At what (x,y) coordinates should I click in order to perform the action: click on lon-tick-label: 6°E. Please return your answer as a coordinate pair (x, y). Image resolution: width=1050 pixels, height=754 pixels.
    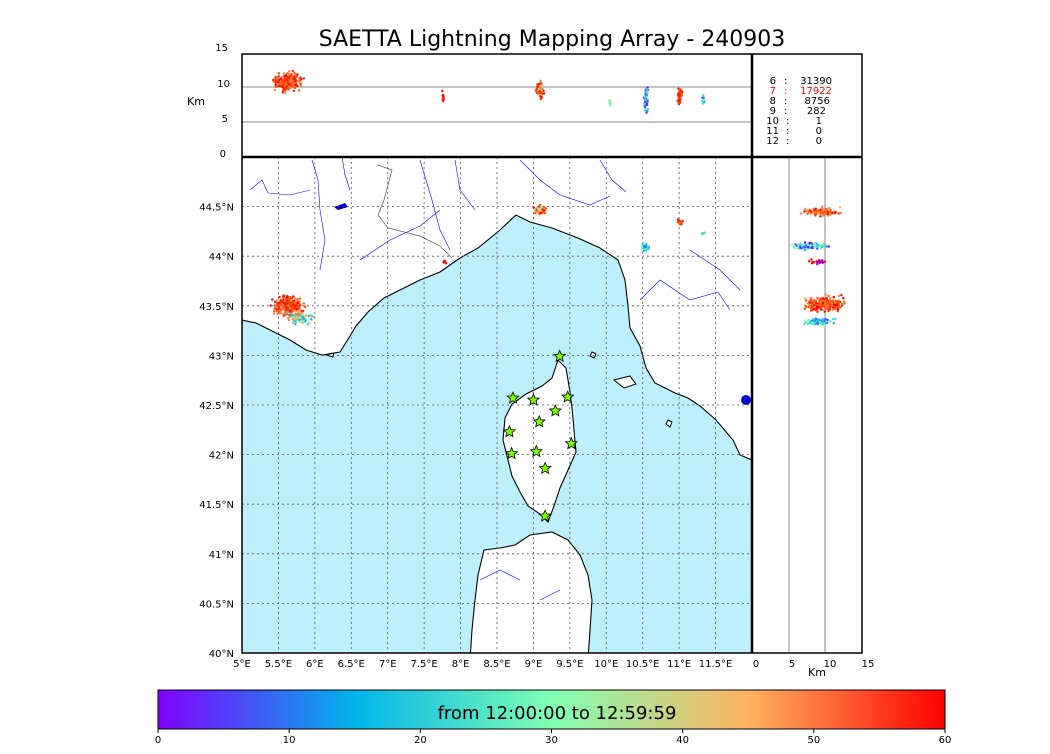
    Looking at the image, I should click on (315, 664).